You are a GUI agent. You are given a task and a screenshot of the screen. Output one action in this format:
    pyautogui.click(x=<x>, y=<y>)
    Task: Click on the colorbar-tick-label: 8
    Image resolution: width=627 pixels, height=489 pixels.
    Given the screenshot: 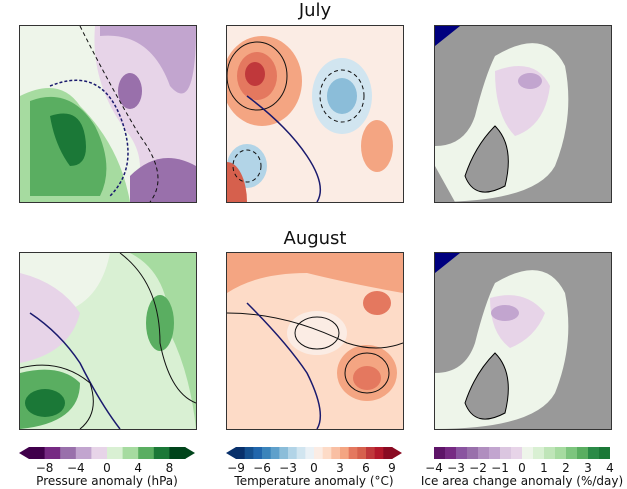 What is the action you would take?
    pyautogui.click(x=169, y=468)
    